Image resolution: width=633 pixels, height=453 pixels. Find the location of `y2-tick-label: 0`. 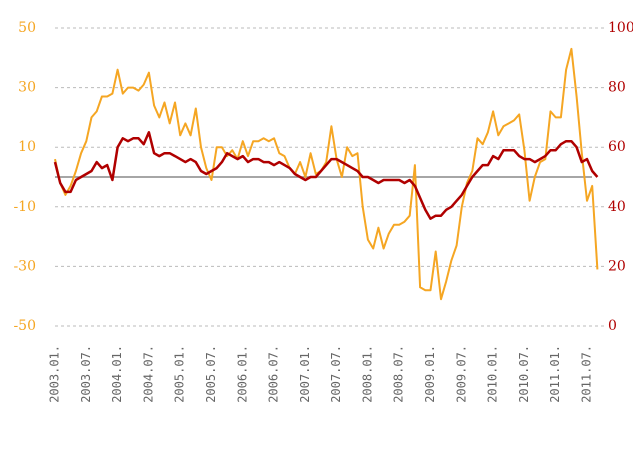

y2-tick-label: 0 is located at coordinates (612, 326).